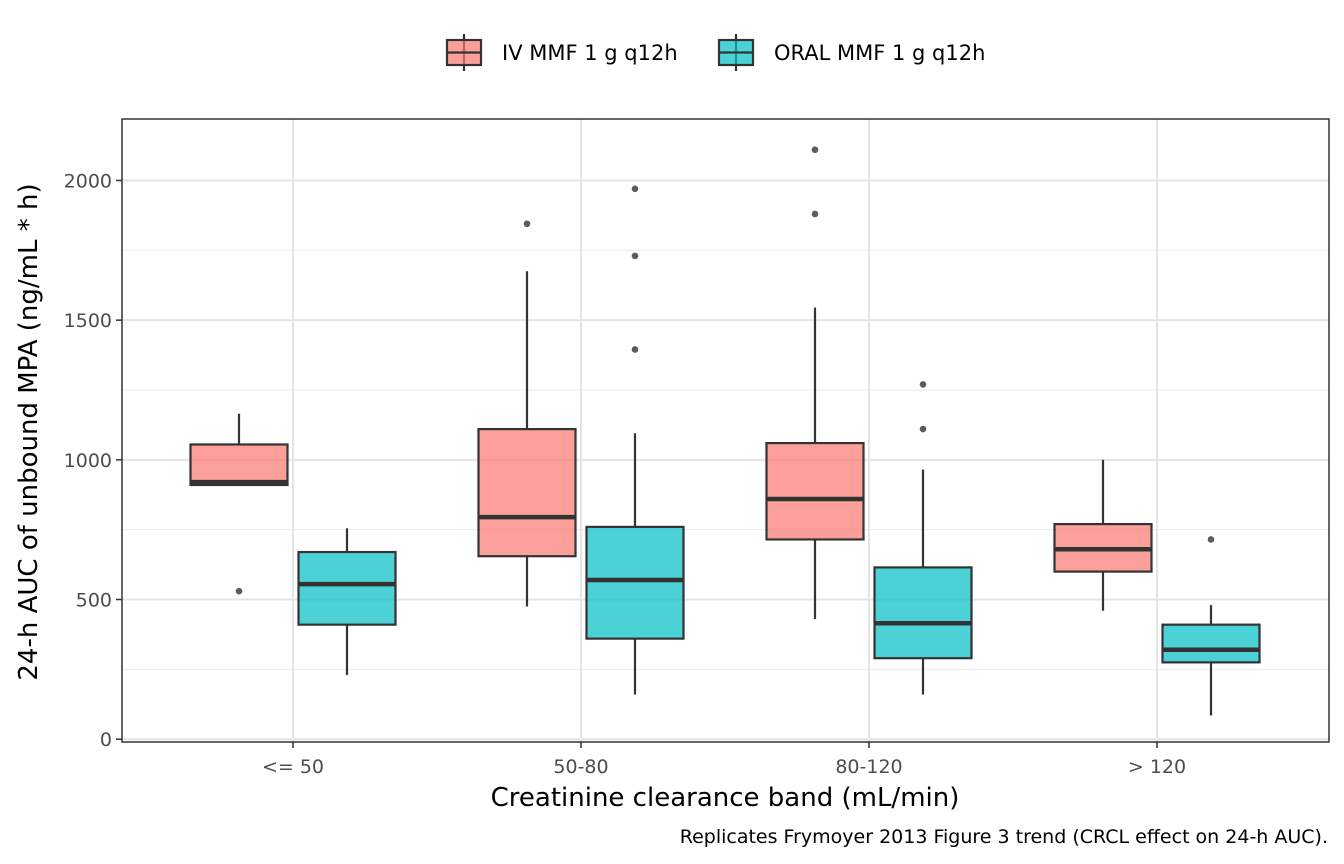  I want to click on y-tick-label: 2000, so click(88, 181).